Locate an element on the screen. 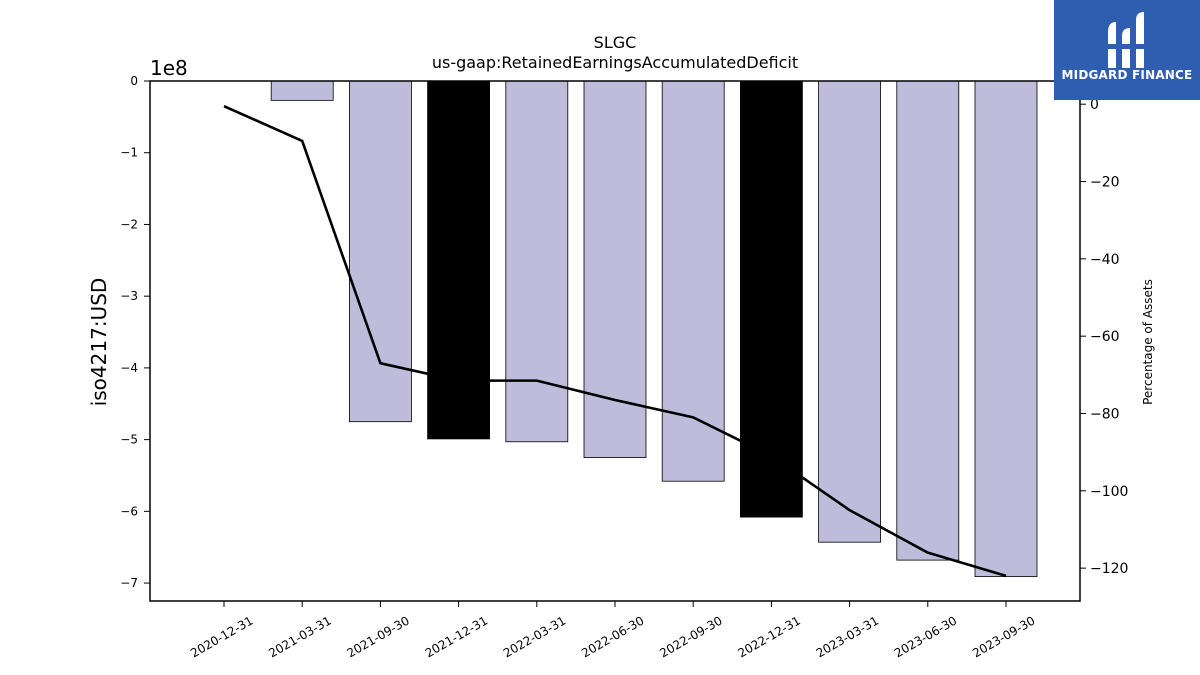 This screenshot has height=675, width=1200. midgard-finance-logo: MIDGARD FINANCE is located at coordinates (1127, 50).